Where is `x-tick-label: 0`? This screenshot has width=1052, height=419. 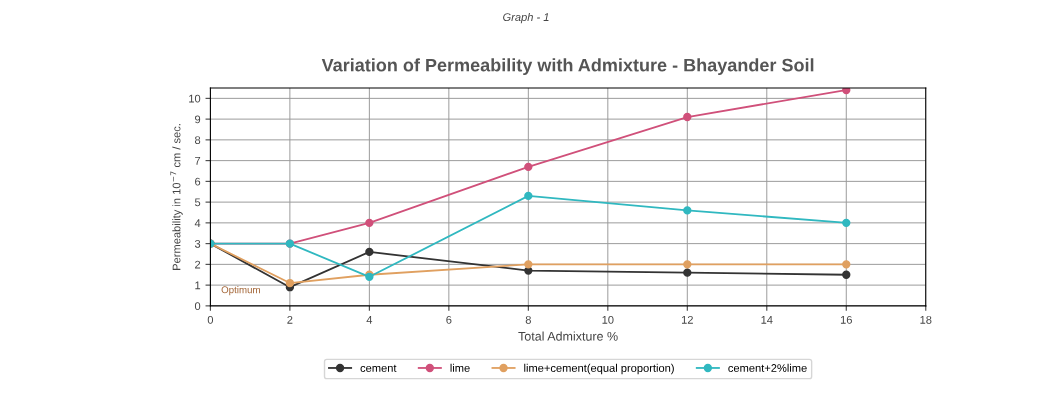
x-tick-label: 0 is located at coordinates (210, 319).